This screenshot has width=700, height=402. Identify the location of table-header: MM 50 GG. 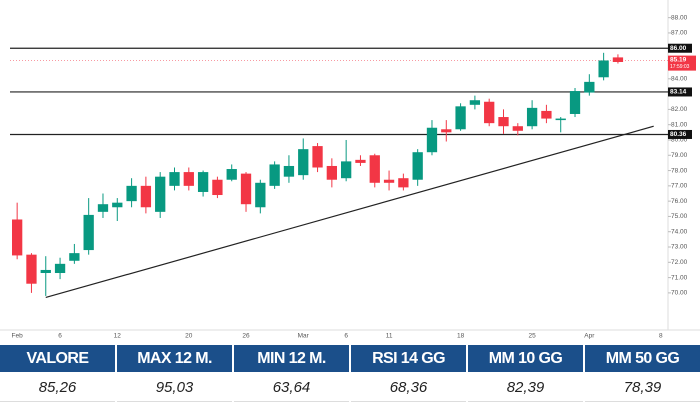
(642, 358).